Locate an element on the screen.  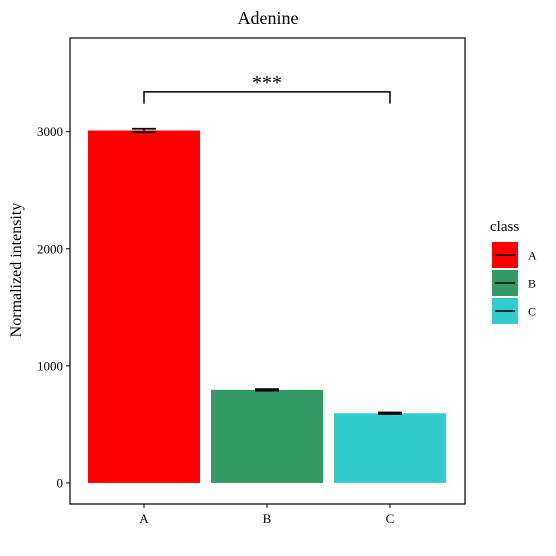
bar-A is located at coordinates (144, 306).